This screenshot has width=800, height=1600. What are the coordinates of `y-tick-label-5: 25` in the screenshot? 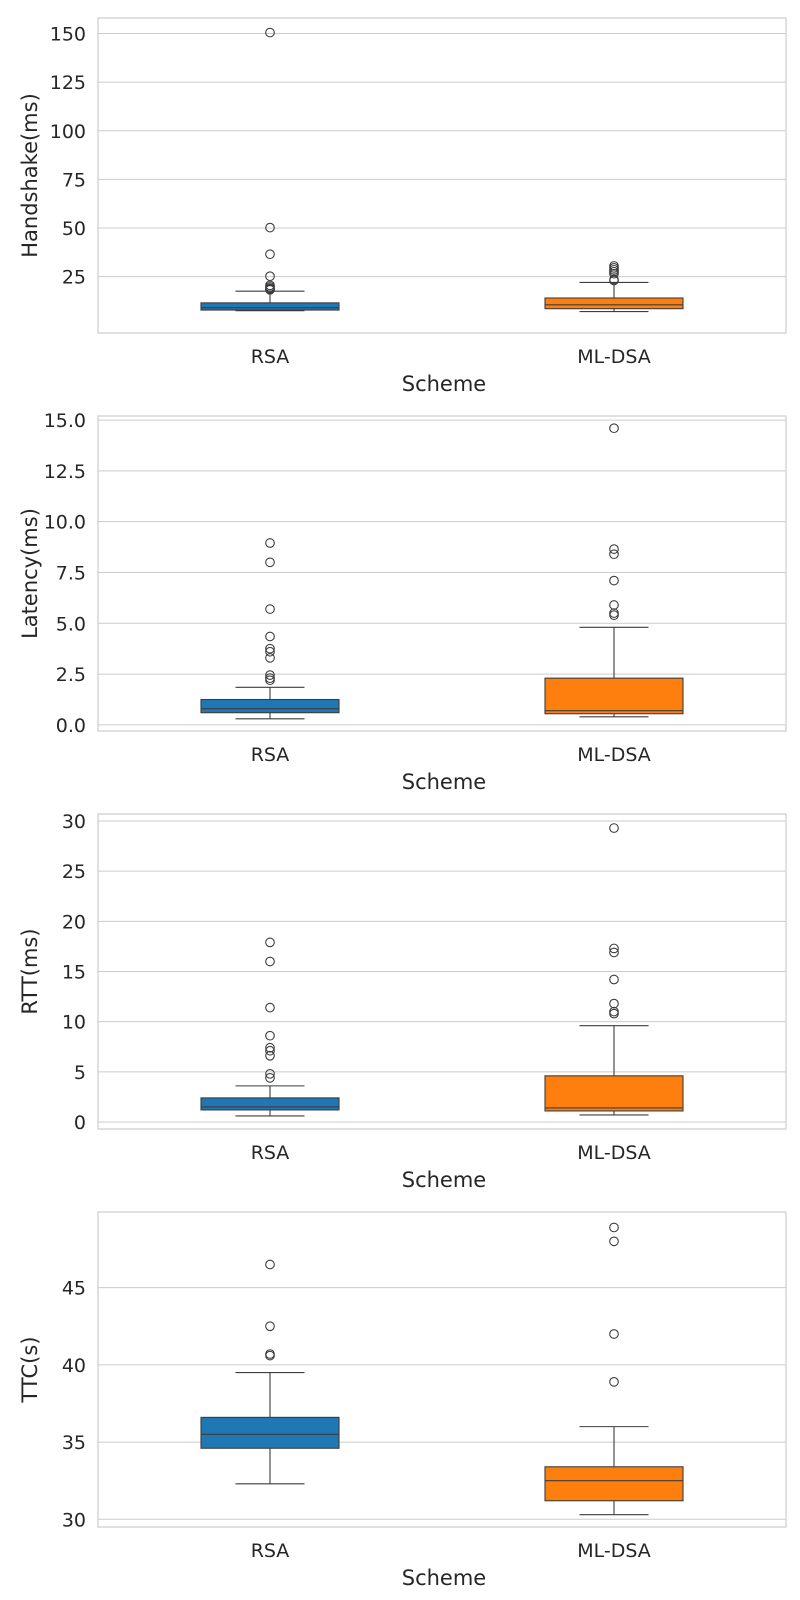 It's located at (74, 872).